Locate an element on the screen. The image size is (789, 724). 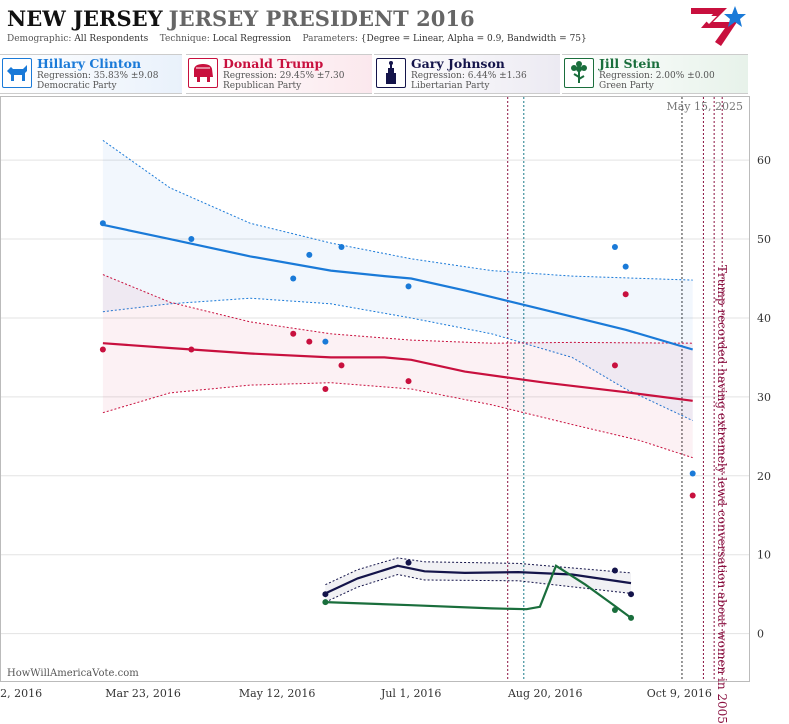
x-tick-label: Oct 9, 2016 is located at coordinates (679, 693).